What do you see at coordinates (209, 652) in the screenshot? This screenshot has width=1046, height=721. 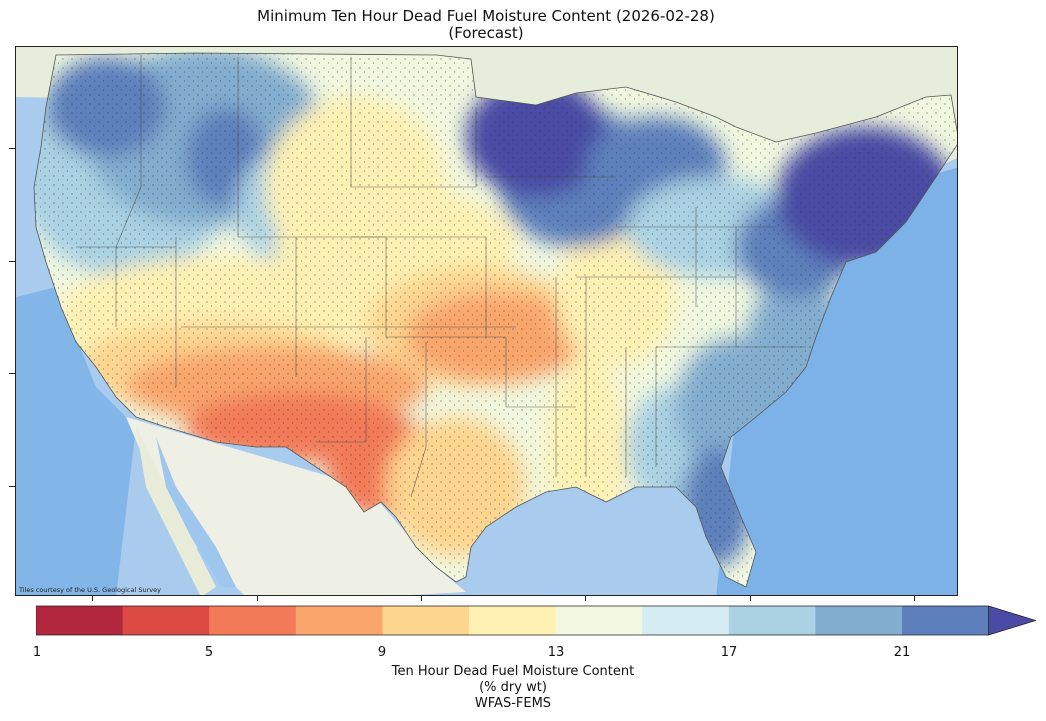 I see `colorbar-tick-label: 5` at bounding box center [209, 652].